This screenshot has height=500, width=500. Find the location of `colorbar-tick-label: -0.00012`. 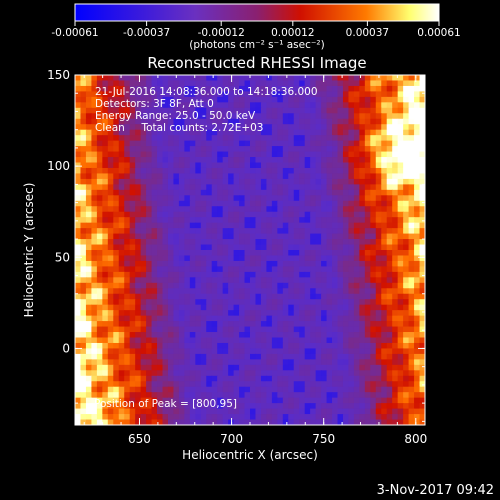

colorbar-tick-label: -0.00012 is located at coordinates (221, 33).